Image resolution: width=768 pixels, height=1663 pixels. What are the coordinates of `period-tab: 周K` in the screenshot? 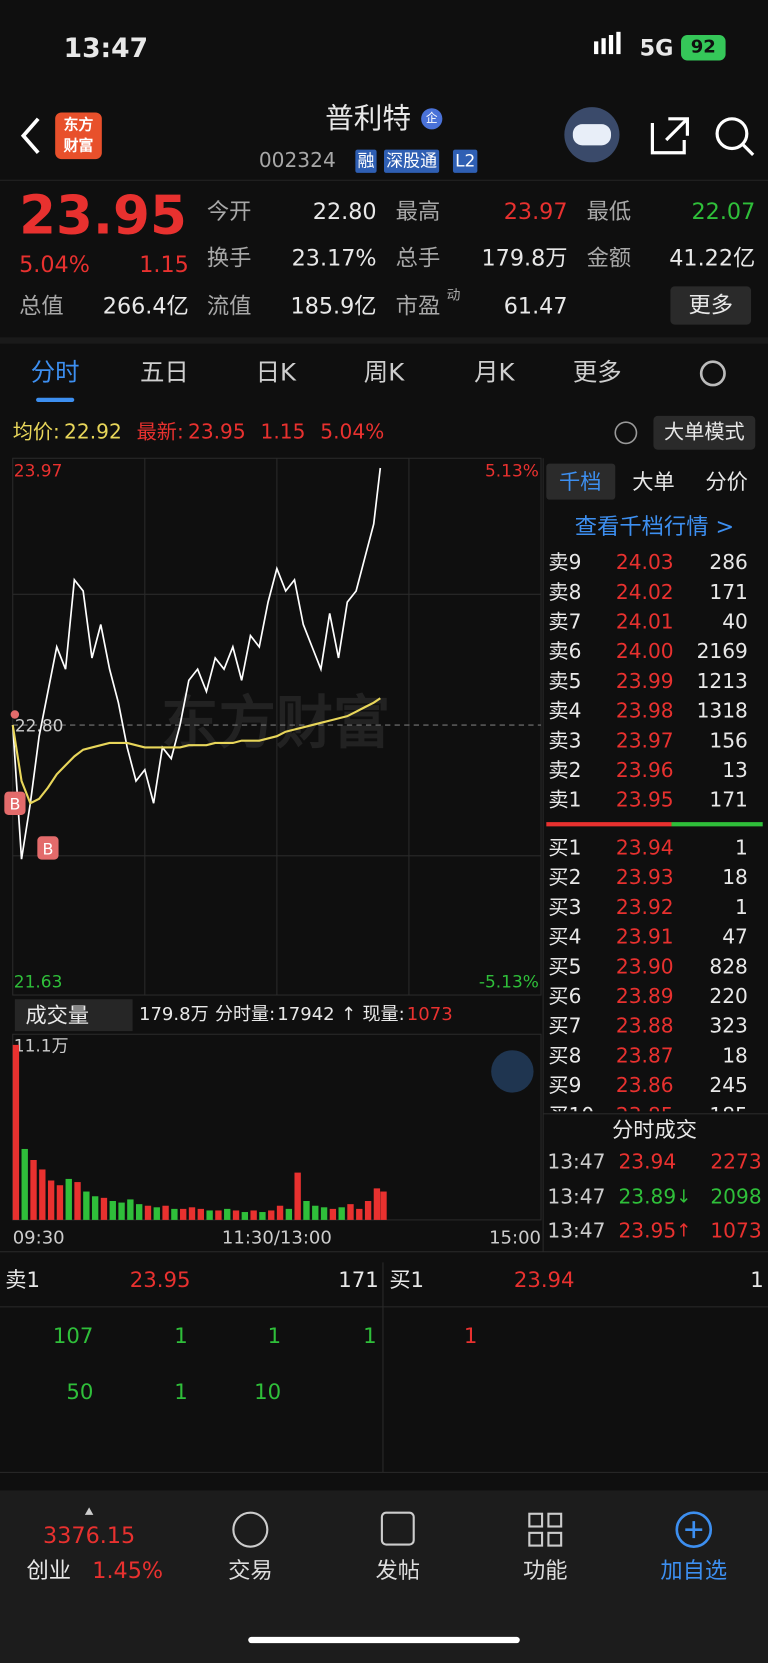 It's located at (384, 373).